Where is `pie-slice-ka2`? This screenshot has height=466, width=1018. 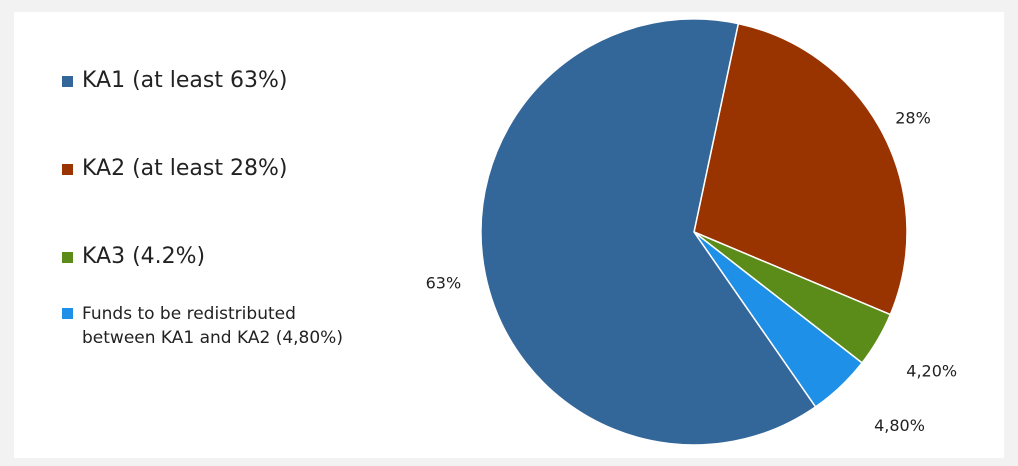 pie-slice-ka2 is located at coordinates (800, 169).